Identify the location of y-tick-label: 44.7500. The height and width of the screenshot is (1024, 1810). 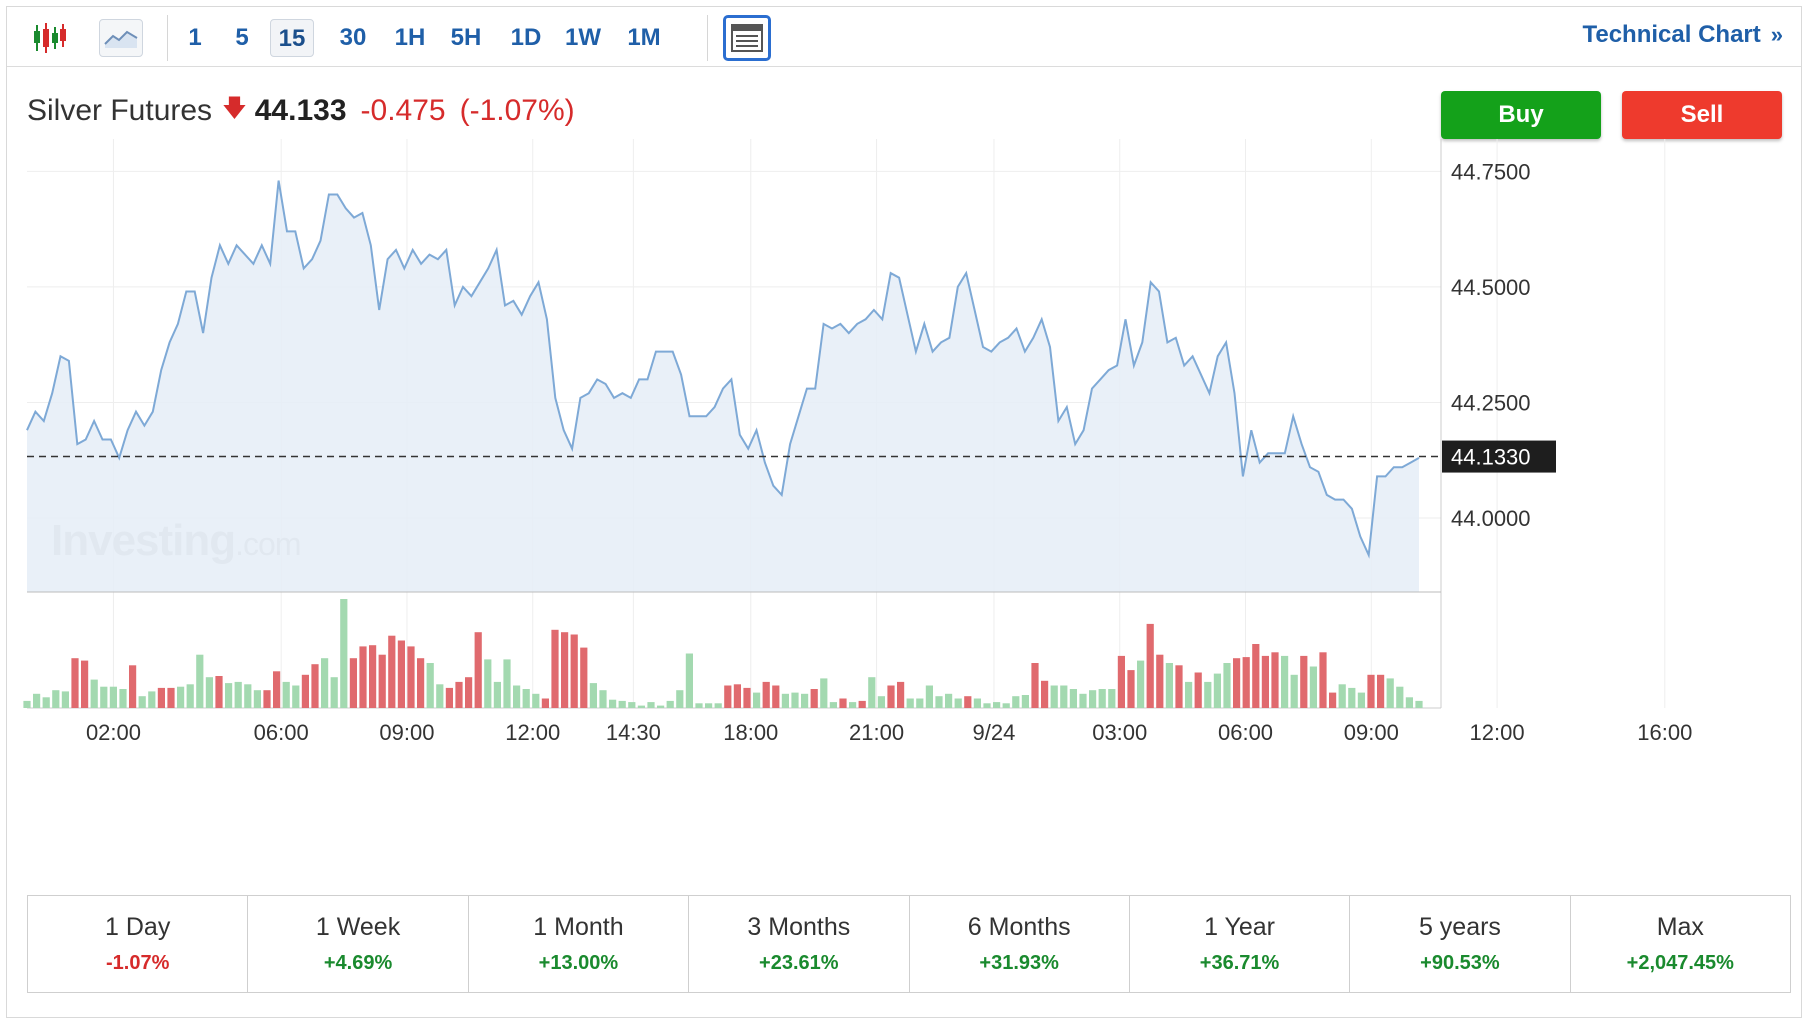
(1491, 171).